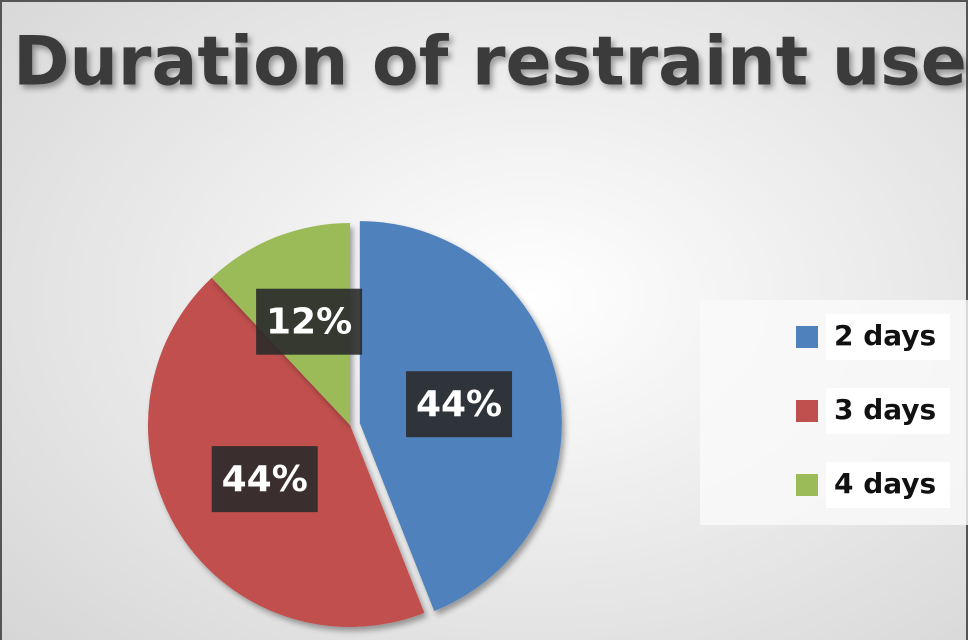  Describe the element at coordinates (490, 62) in the screenshot. I see `chart-title: Duration of restraint use` at that location.